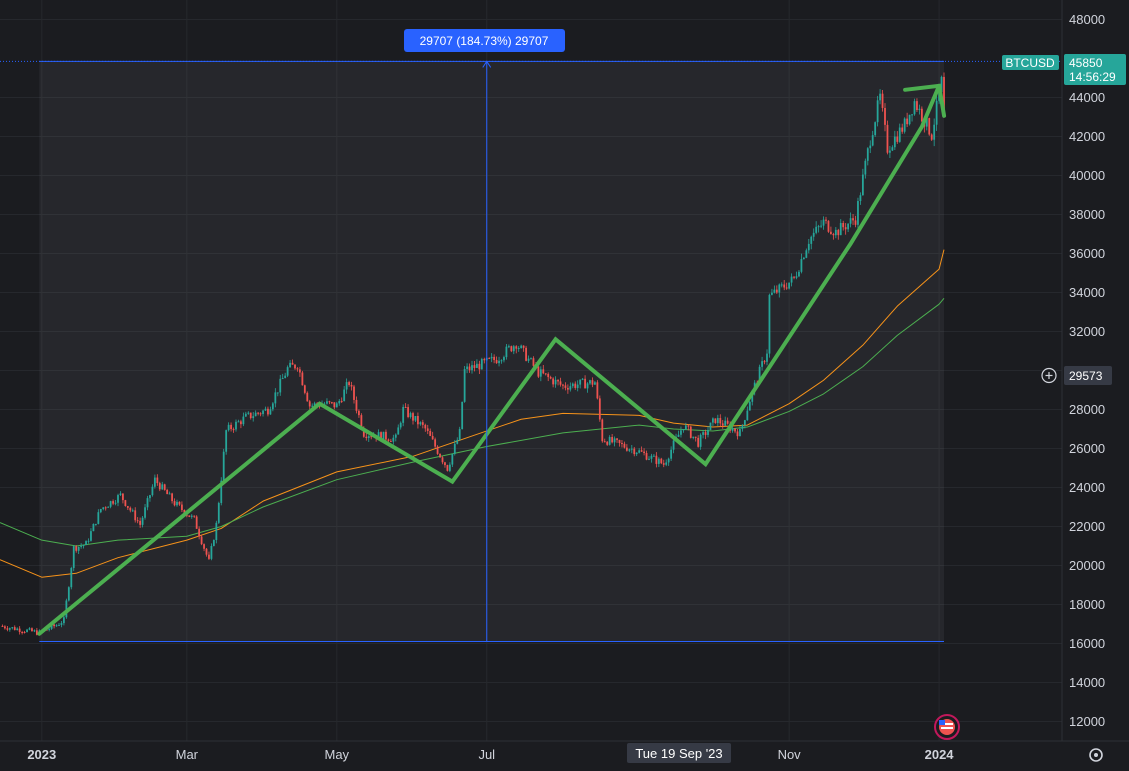  I want to click on time-axis: 2023 Mar May Jul Nov 2024, so click(564, 755).